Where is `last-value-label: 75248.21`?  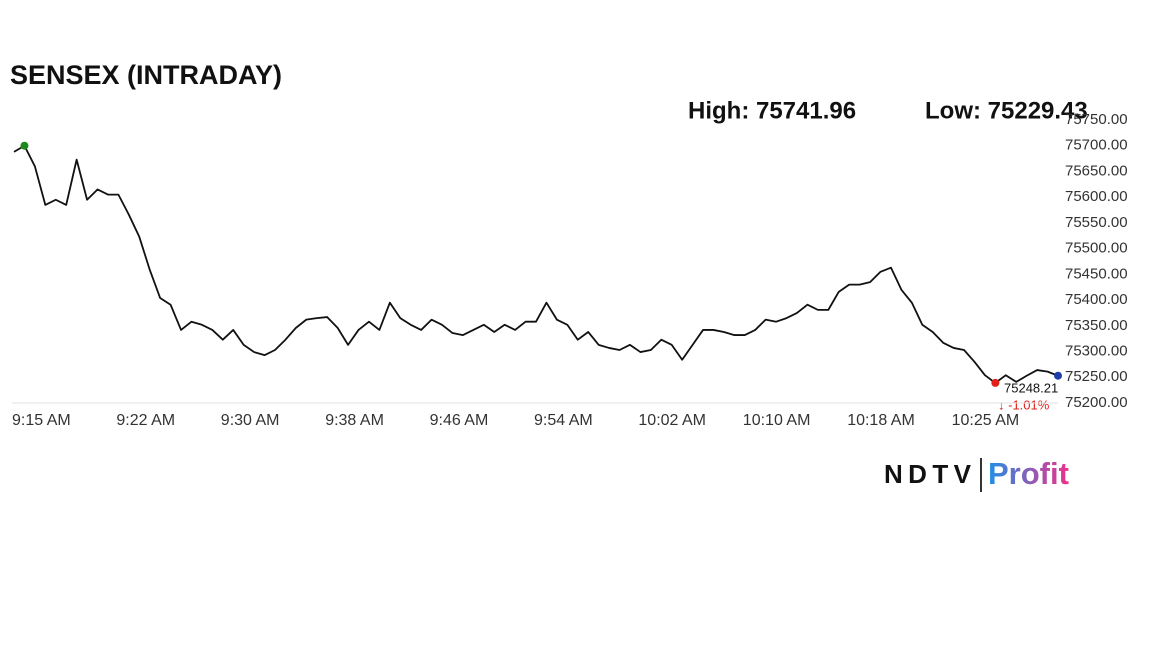
last-value-label: 75248.21 is located at coordinates (1031, 387).